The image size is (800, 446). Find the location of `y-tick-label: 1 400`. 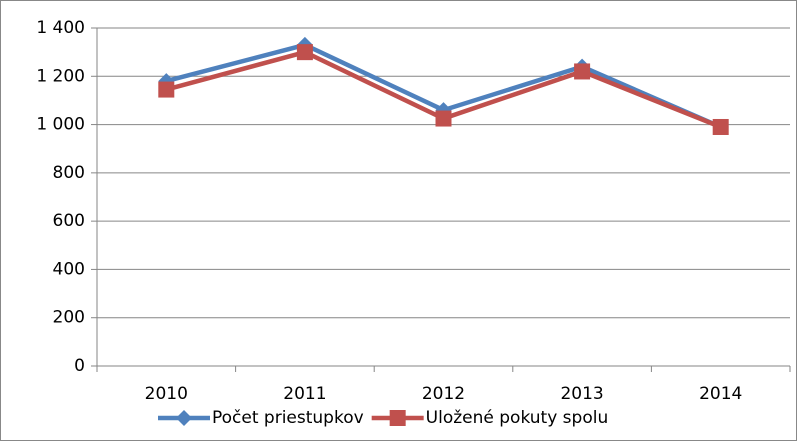

y-tick-label: 1 400 is located at coordinates (60, 28).